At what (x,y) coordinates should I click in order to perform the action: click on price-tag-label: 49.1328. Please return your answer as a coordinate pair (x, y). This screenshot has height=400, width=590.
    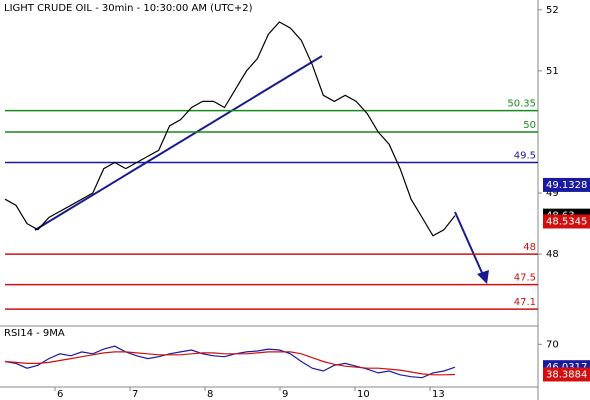
    Looking at the image, I should click on (566, 185).